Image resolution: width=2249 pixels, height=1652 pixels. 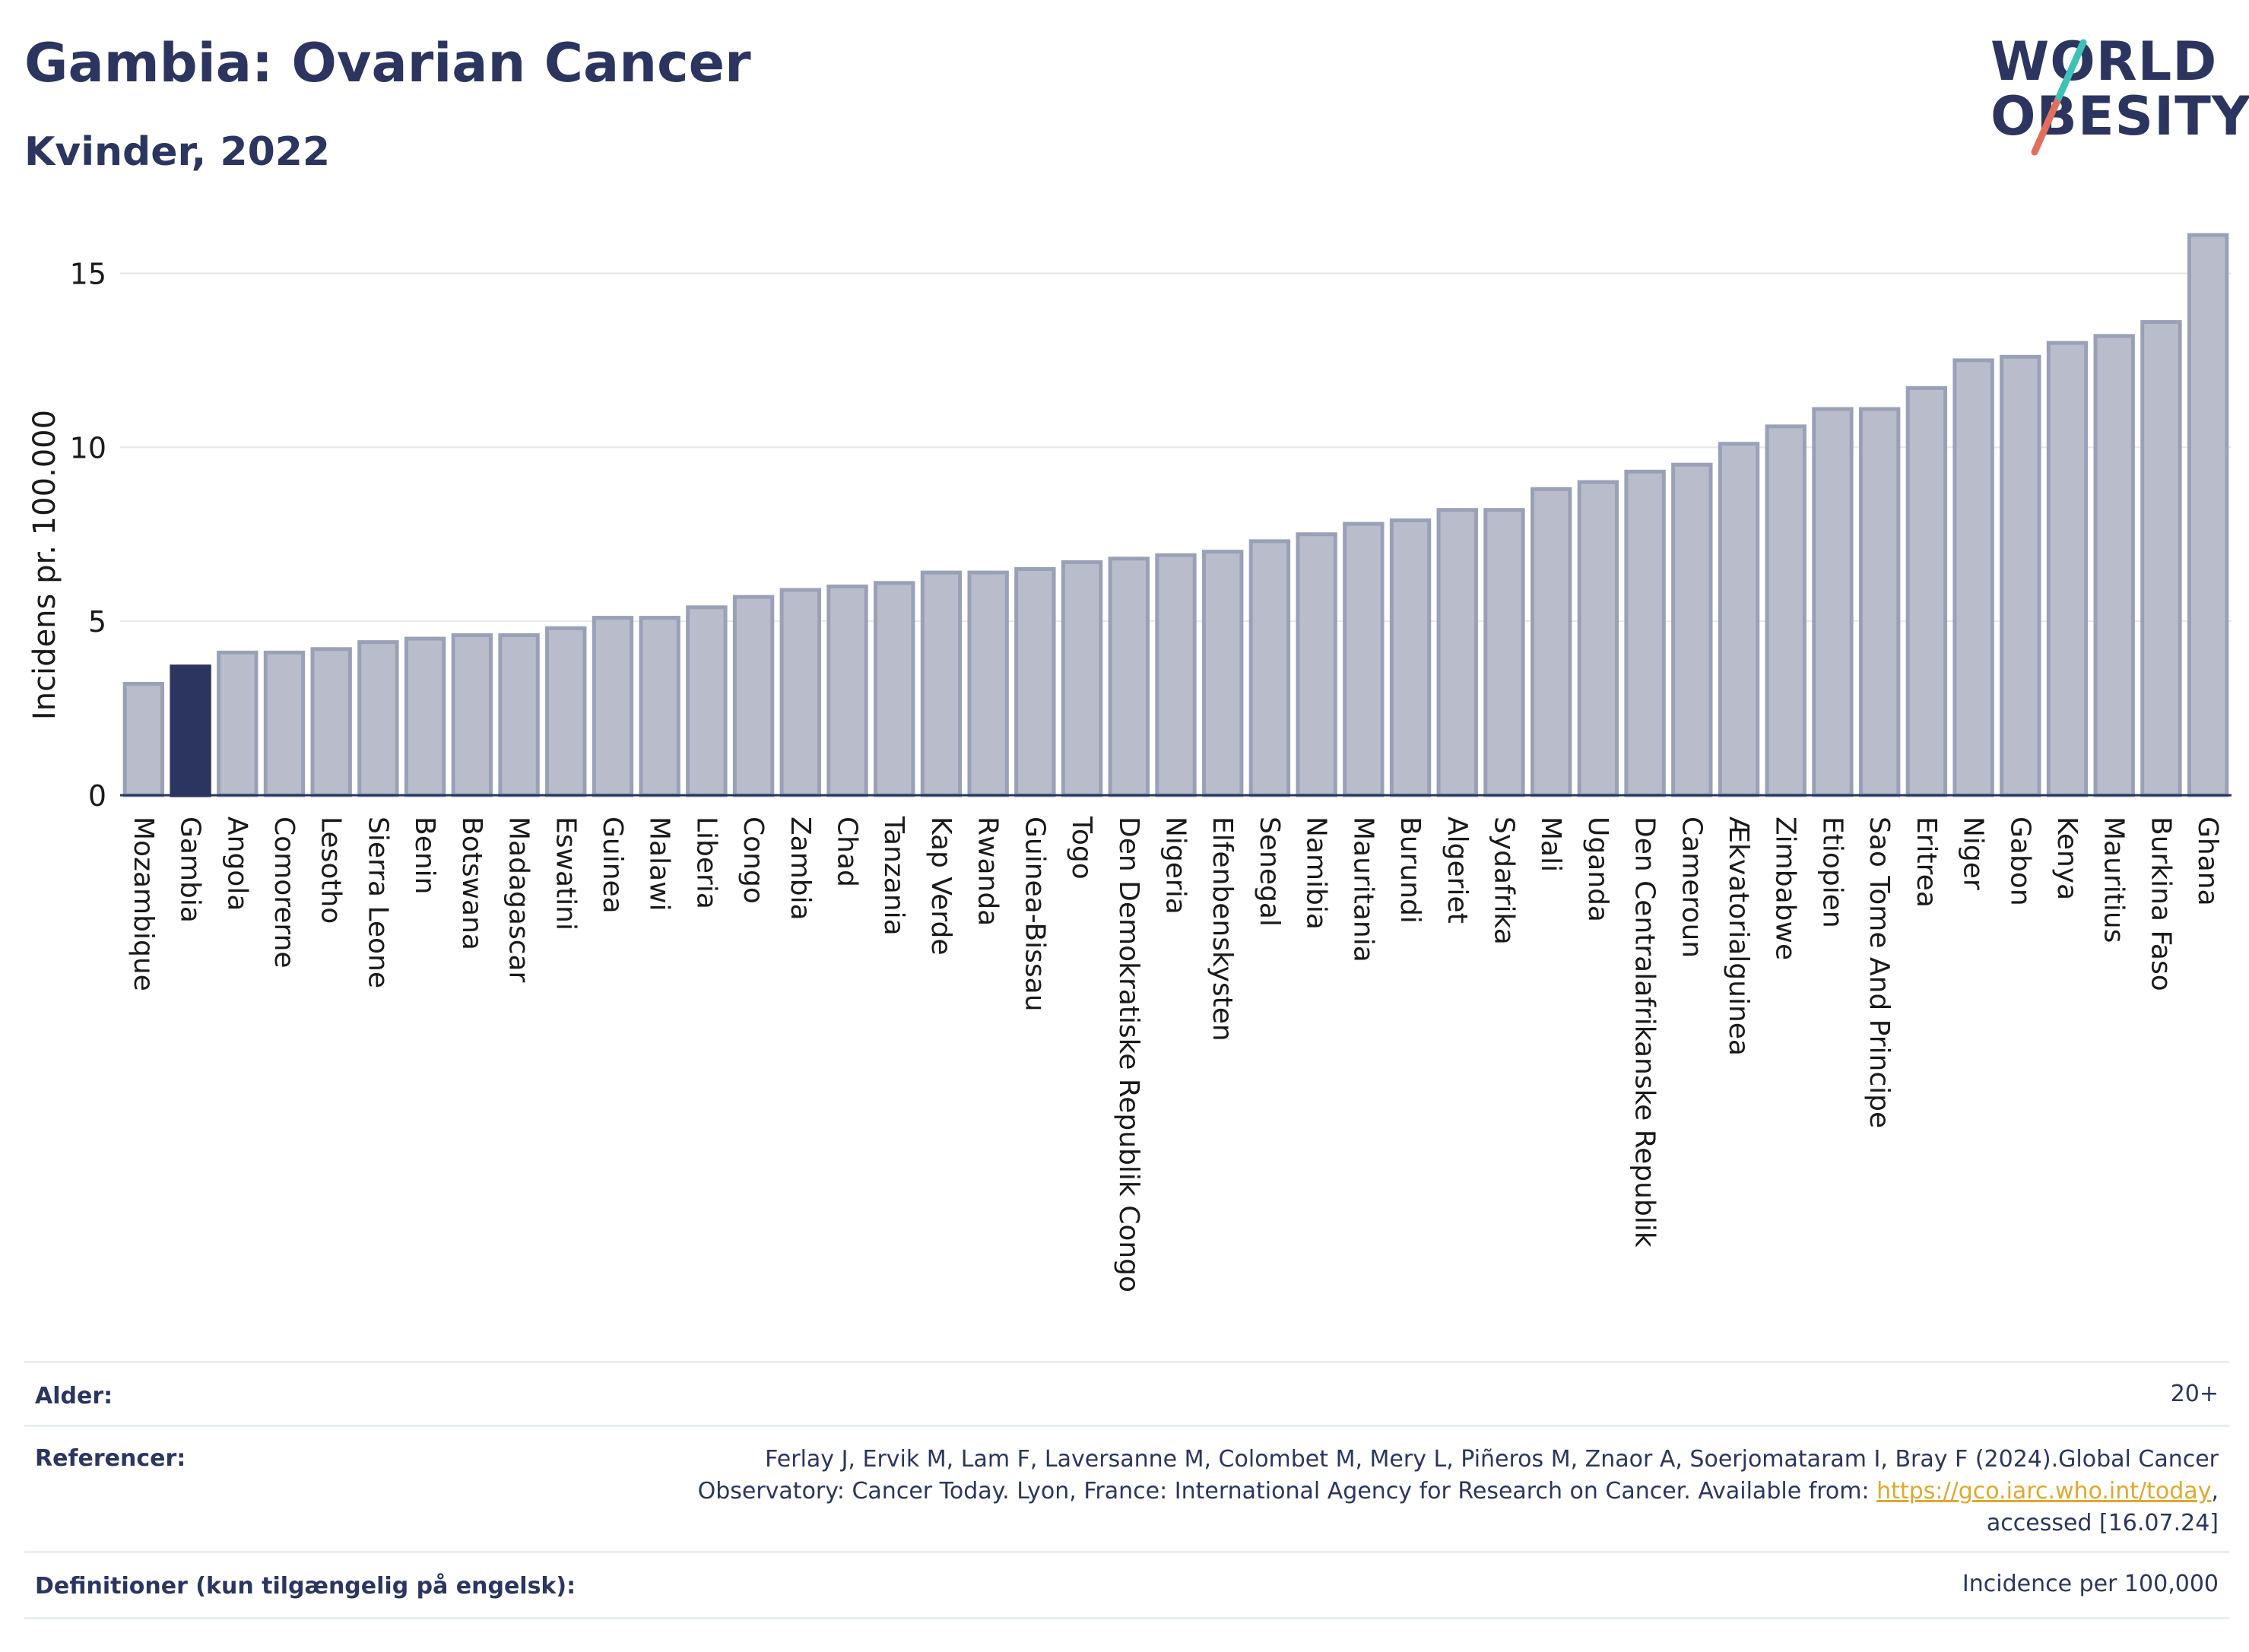 What do you see at coordinates (941, 683) in the screenshot?
I see `bar-kap-verde` at bounding box center [941, 683].